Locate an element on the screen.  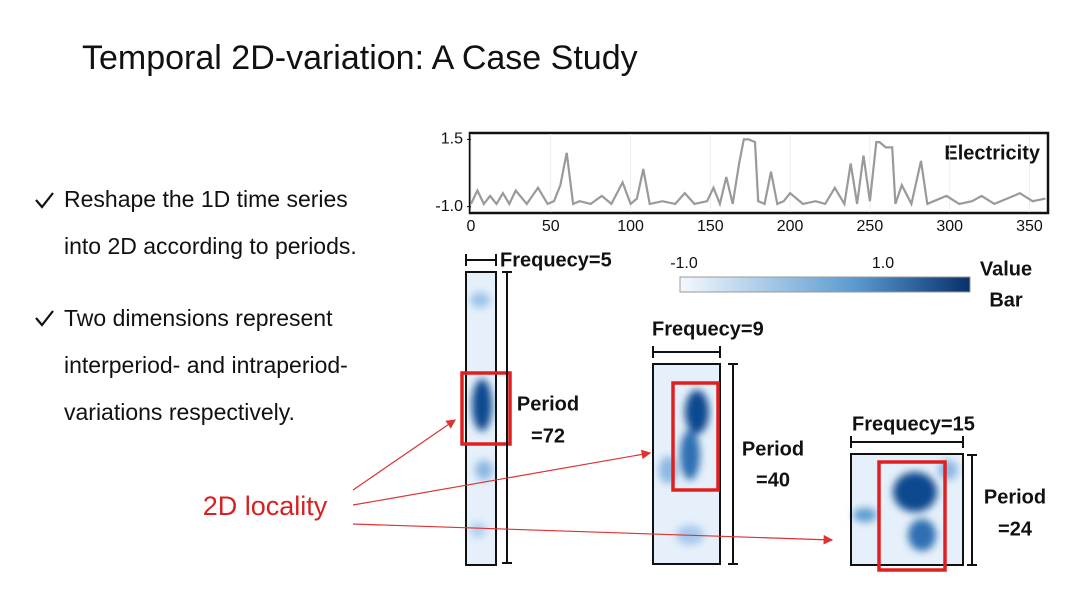
x-tick-label: 100 is located at coordinates (630, 226).